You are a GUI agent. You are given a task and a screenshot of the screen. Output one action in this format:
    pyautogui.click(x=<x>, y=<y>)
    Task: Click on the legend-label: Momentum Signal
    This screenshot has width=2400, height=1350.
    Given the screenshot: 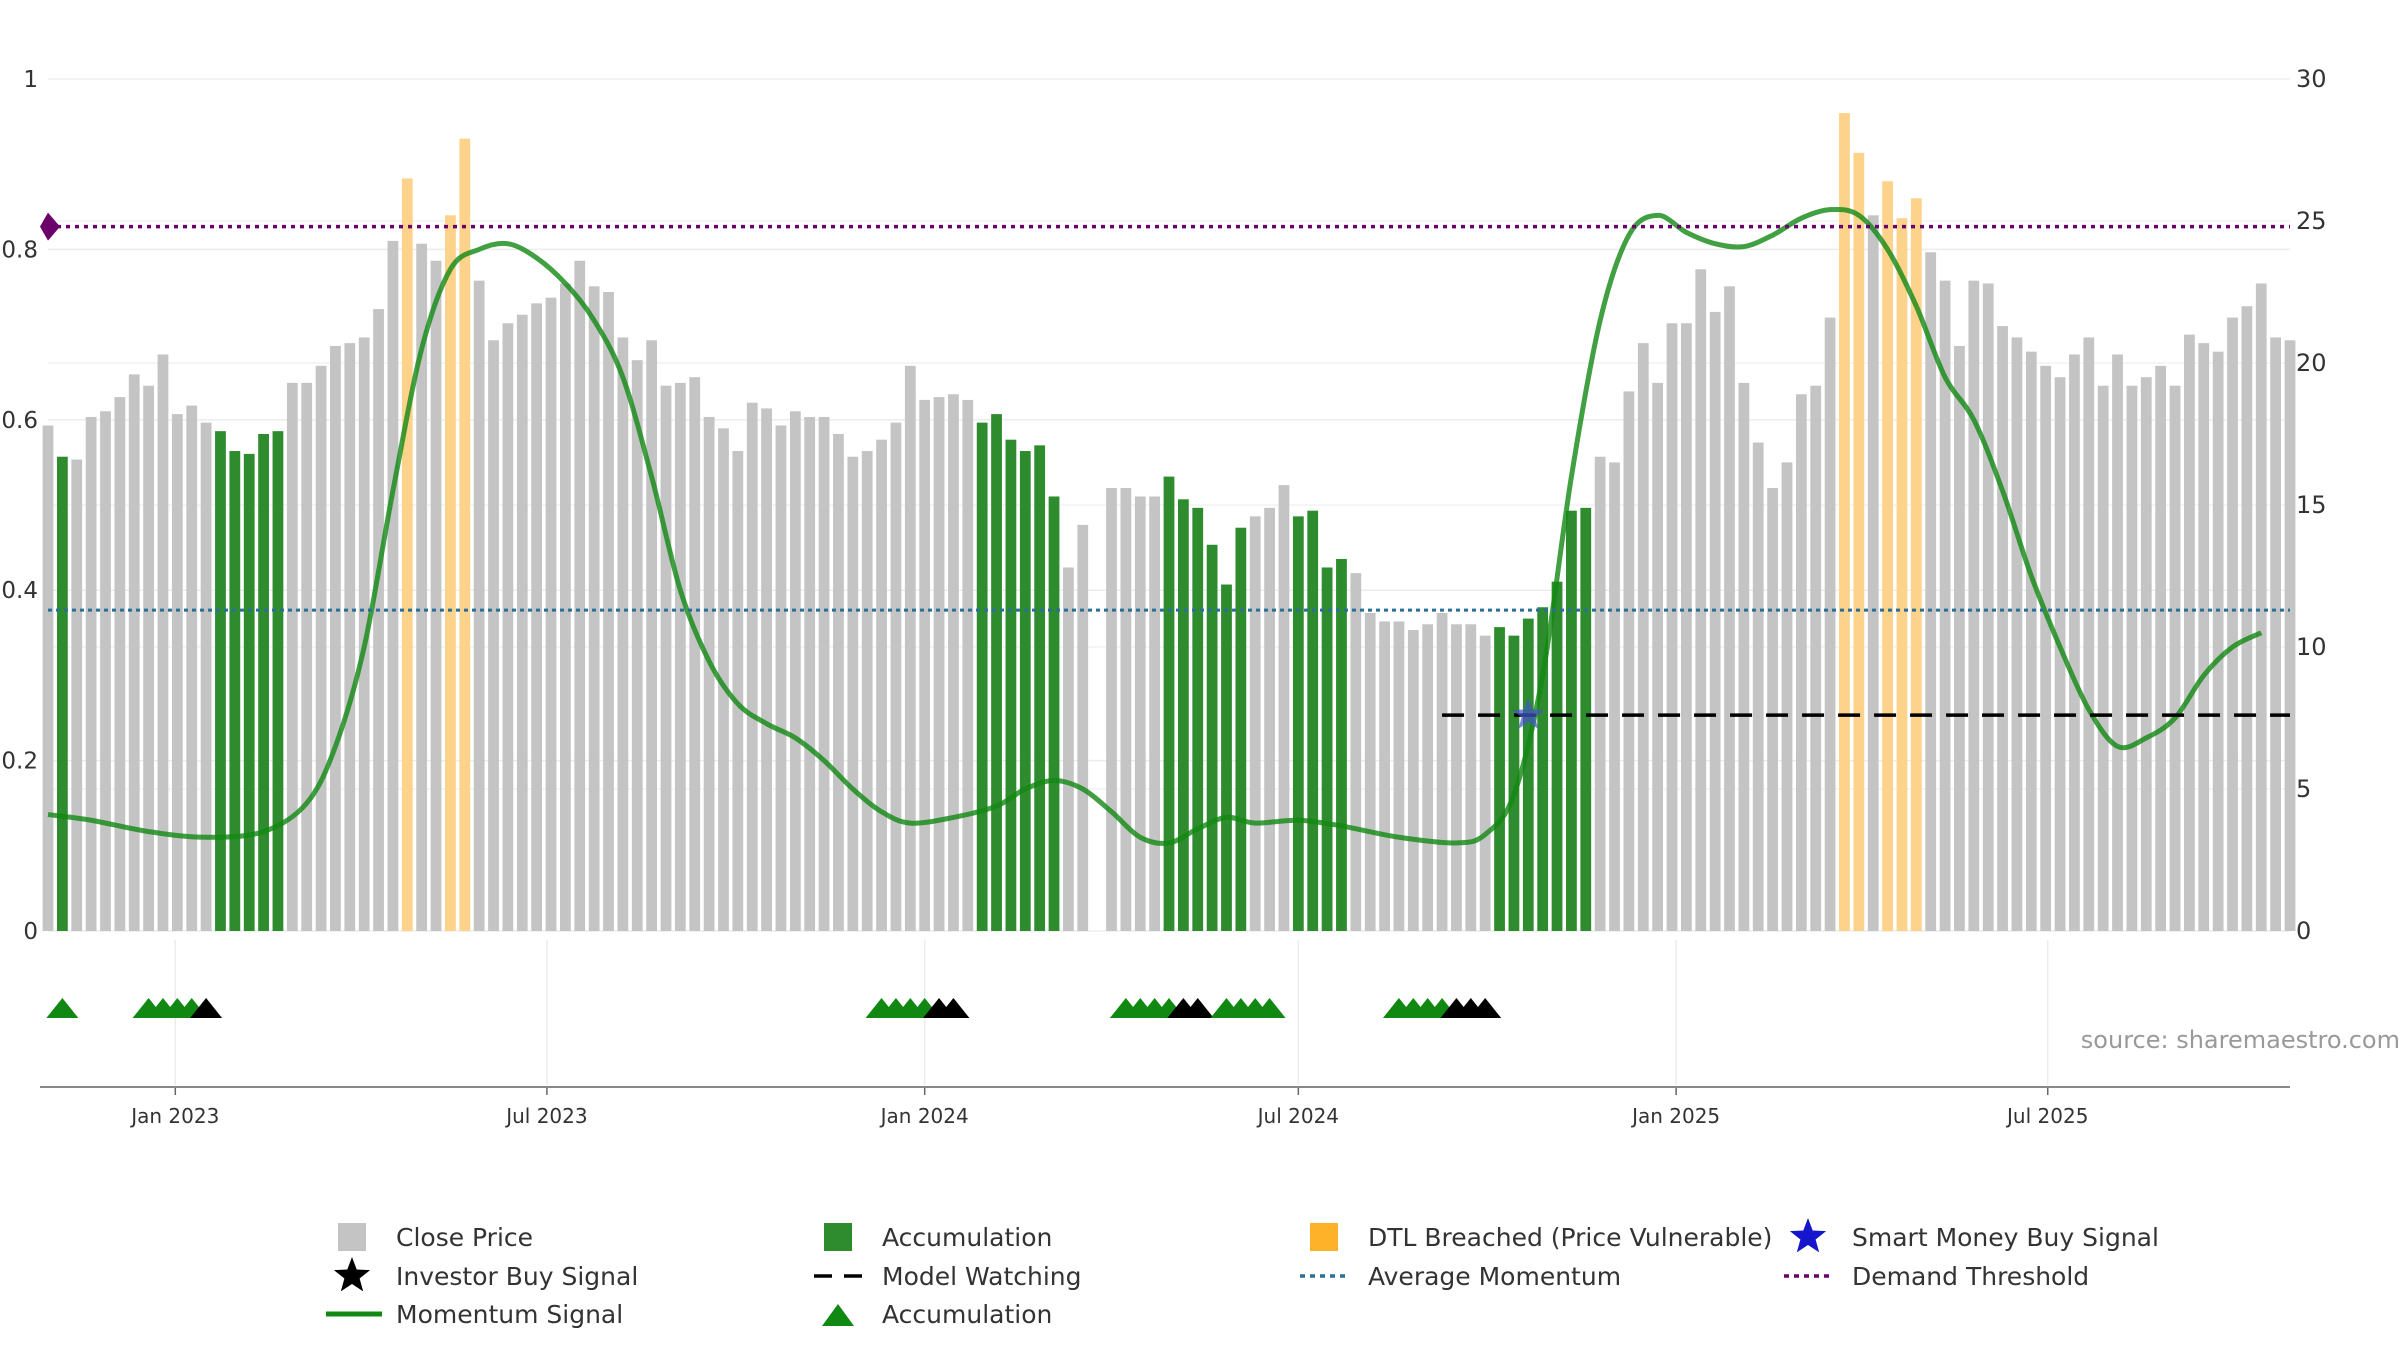 What is the action you would take?
    pyautogui.click(x=509, y=1314)
    